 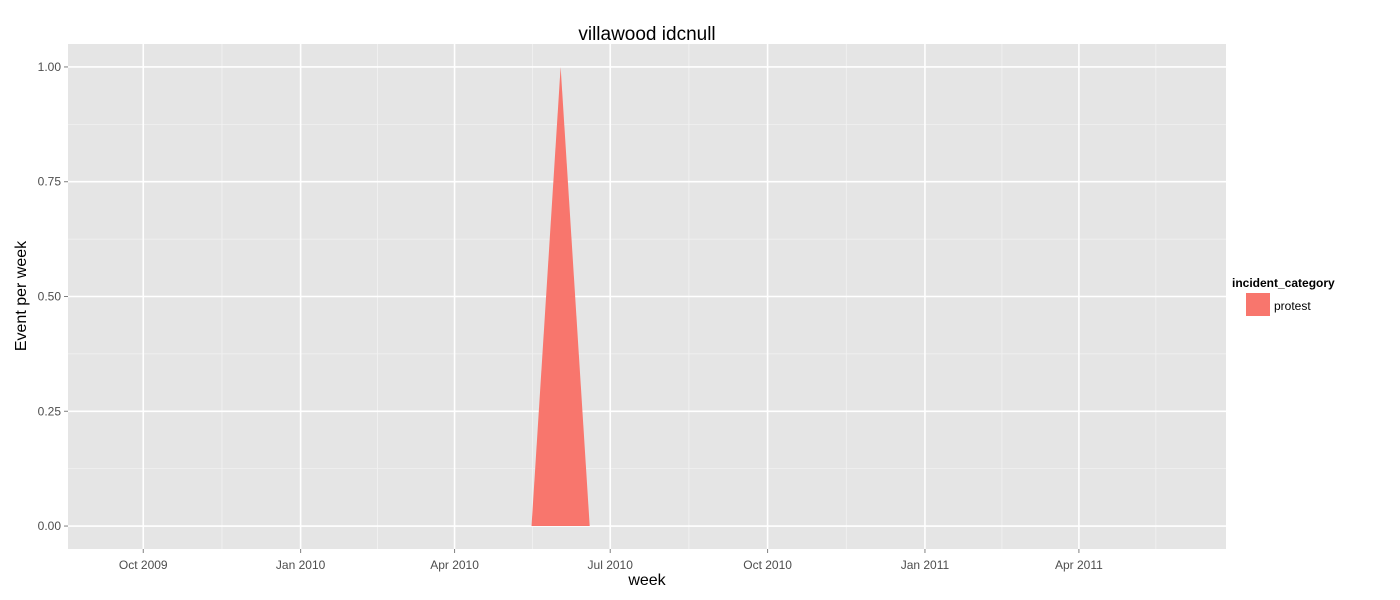 What do you see at coordinates (1292, 306) in the screenshot?
I see `legend-label-protest: protest` at bounding box center [1292, 306].